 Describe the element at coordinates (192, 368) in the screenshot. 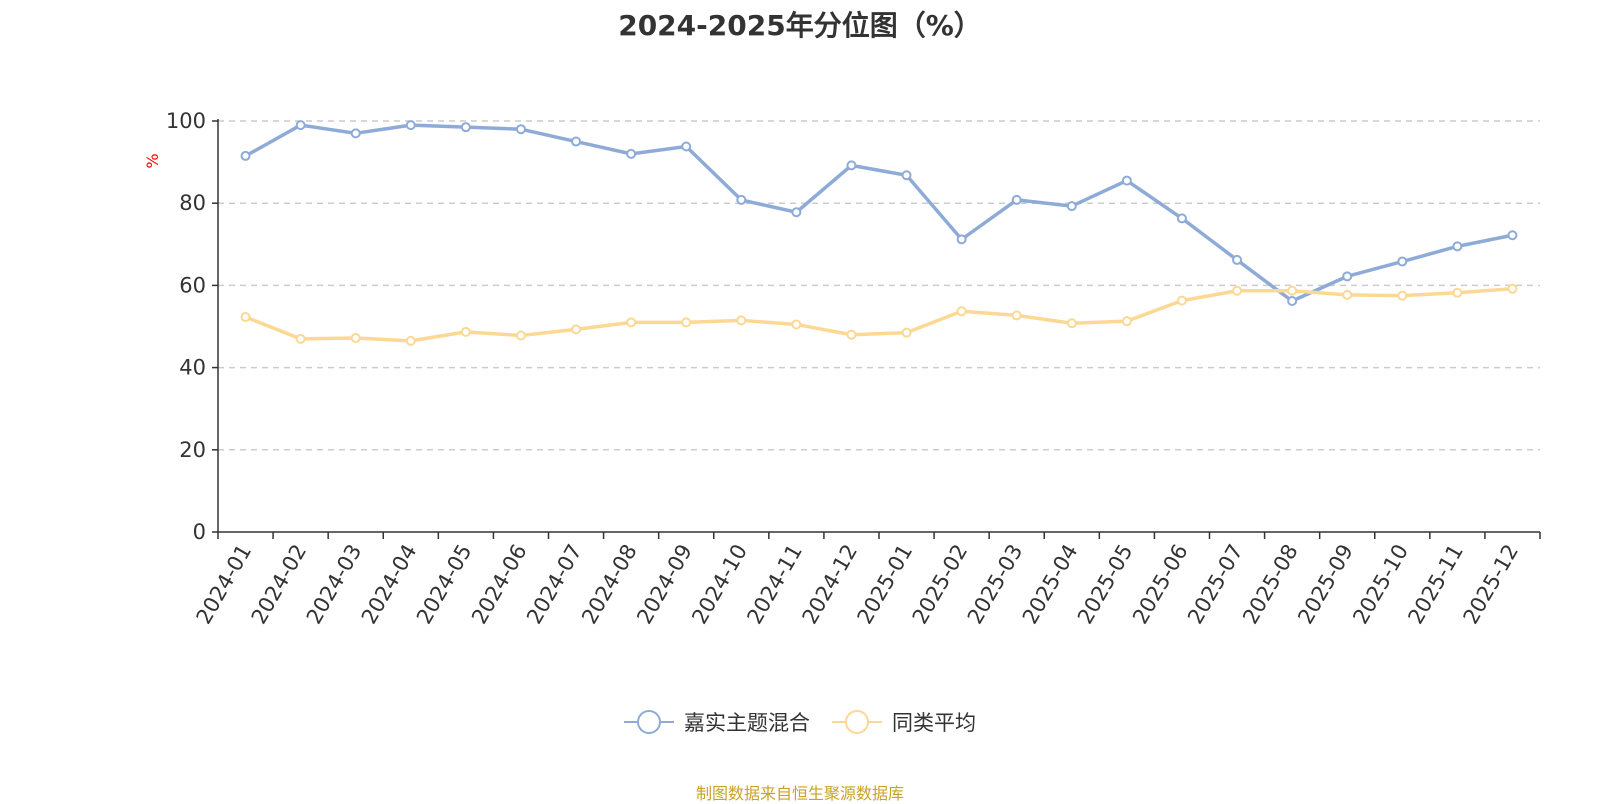

I see `y-tick-label: 40` at that location.